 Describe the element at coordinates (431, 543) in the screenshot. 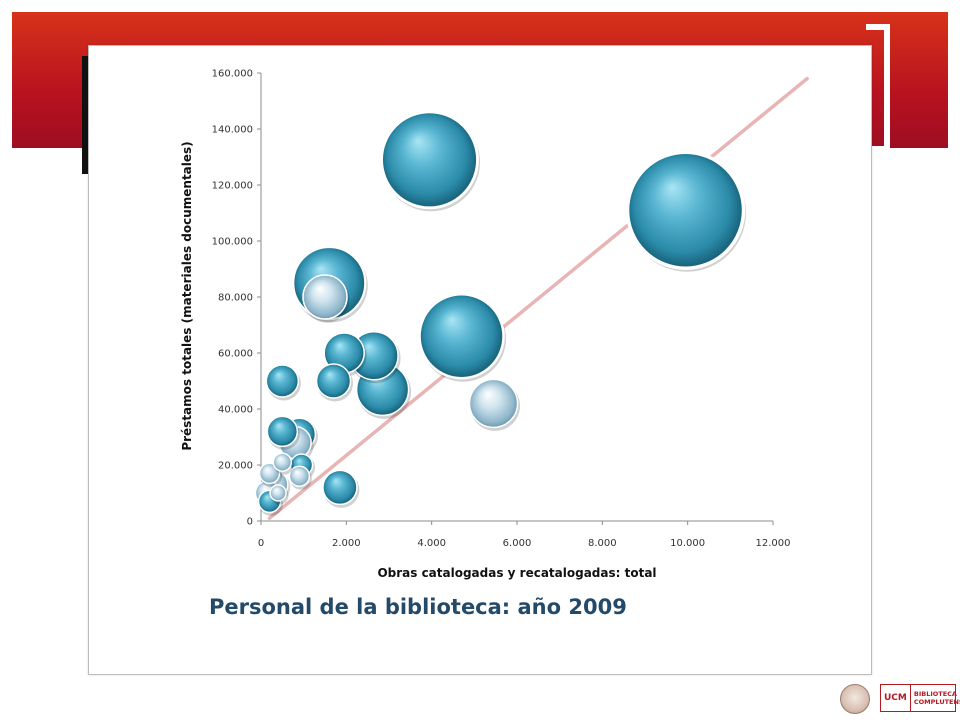

I see `x-tick-label: 4.000` at that location.